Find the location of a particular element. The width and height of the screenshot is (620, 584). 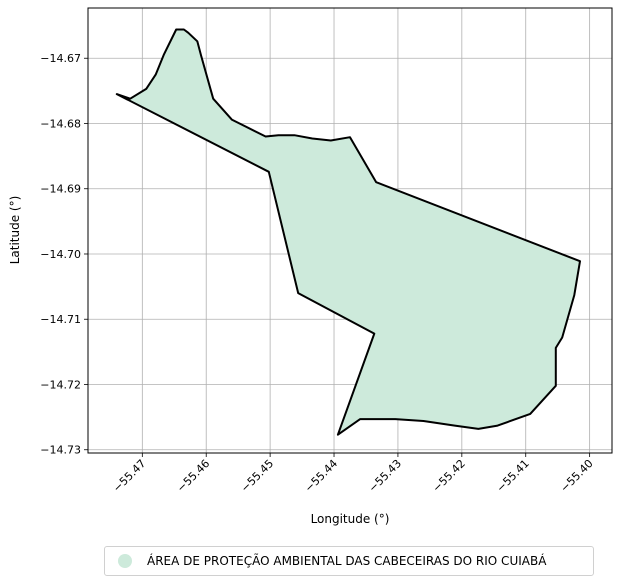

y-tick-label: −14.68 is located at coordinates (60, 123).